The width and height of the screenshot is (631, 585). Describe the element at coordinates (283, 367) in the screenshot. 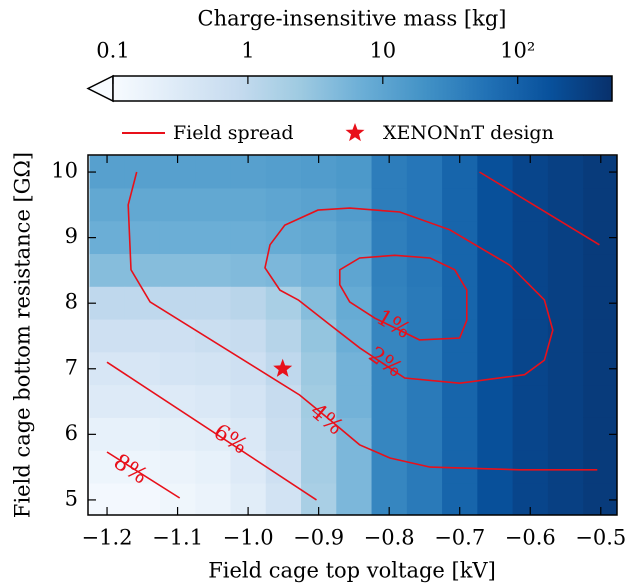

I see `design-marker` at that location.